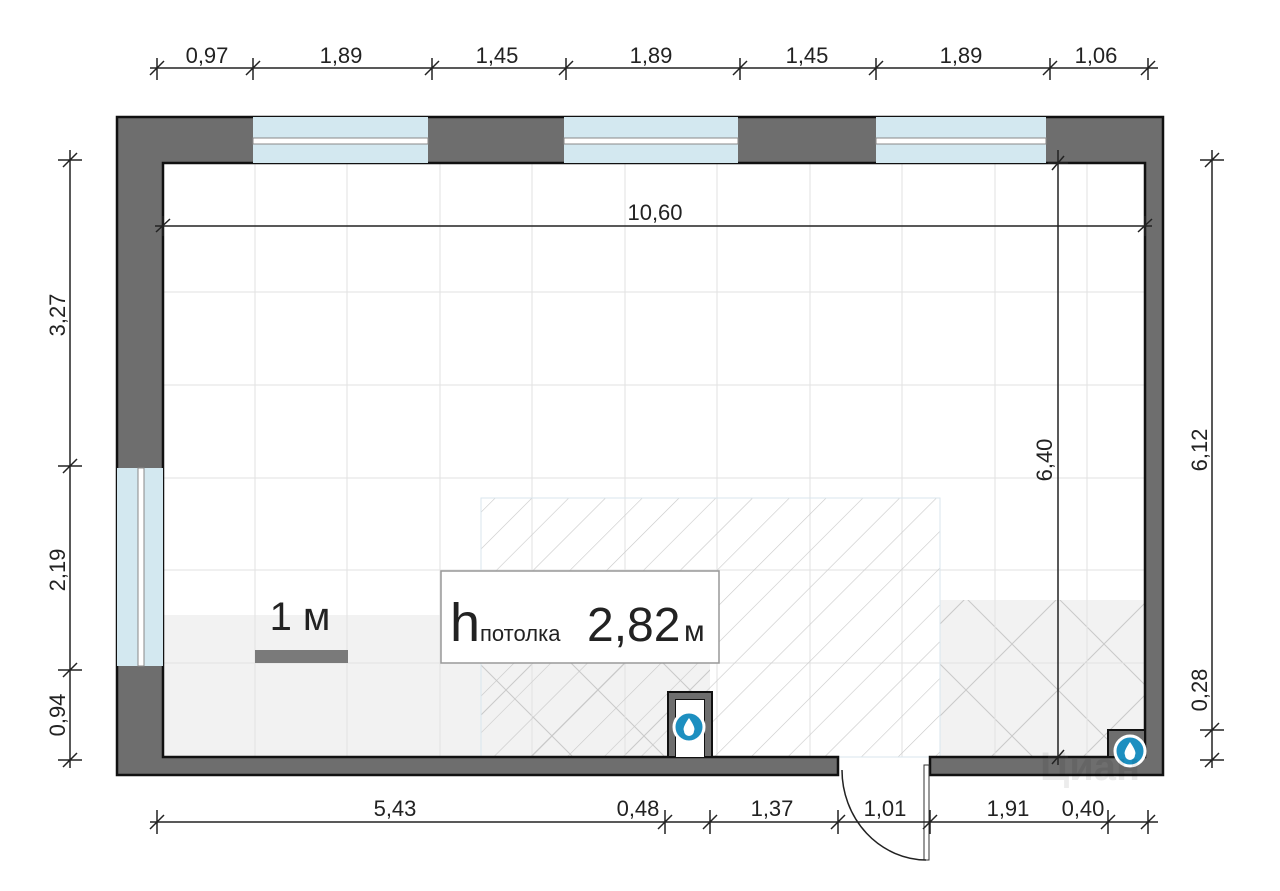  I want to click on svg-text: 10,60, so click(654, 212).